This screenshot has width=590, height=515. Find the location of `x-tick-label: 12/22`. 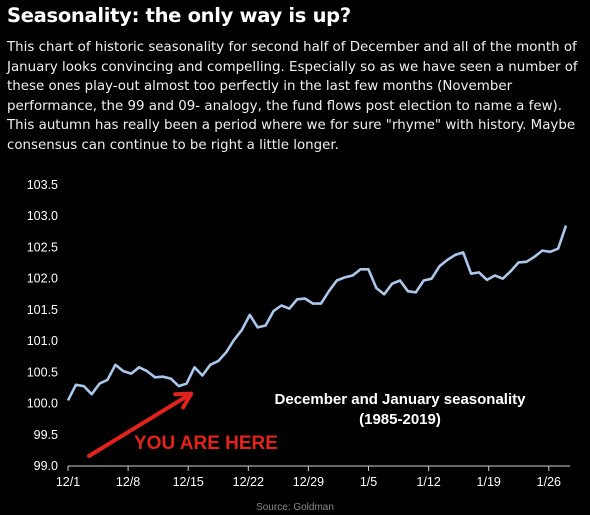

x-tick-label: 12/22 is located at coordinates (248, 482).